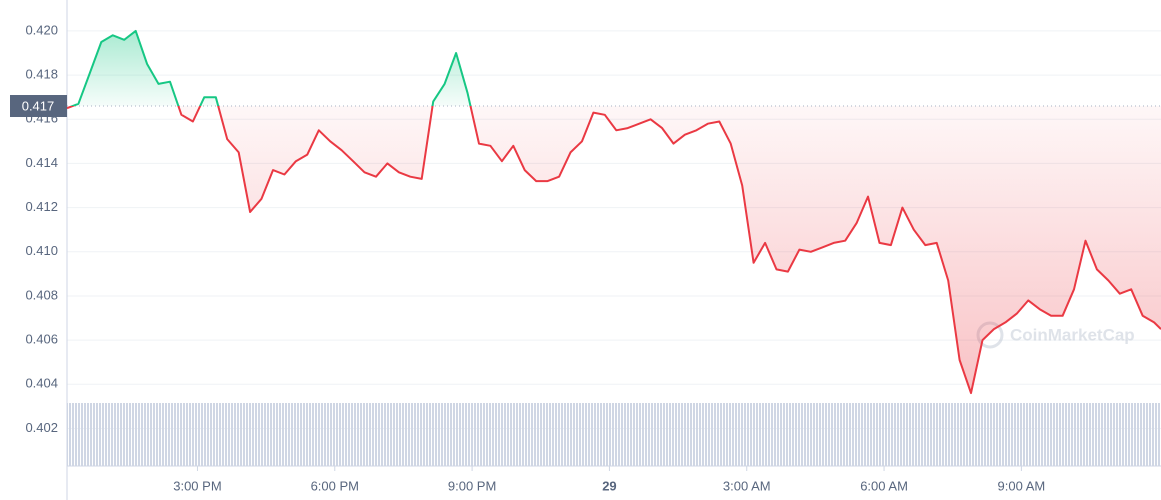 This screenshot has height=500, width=1161. I want to click on x-tick-label: 9:00 AM, so click(1022, 485).